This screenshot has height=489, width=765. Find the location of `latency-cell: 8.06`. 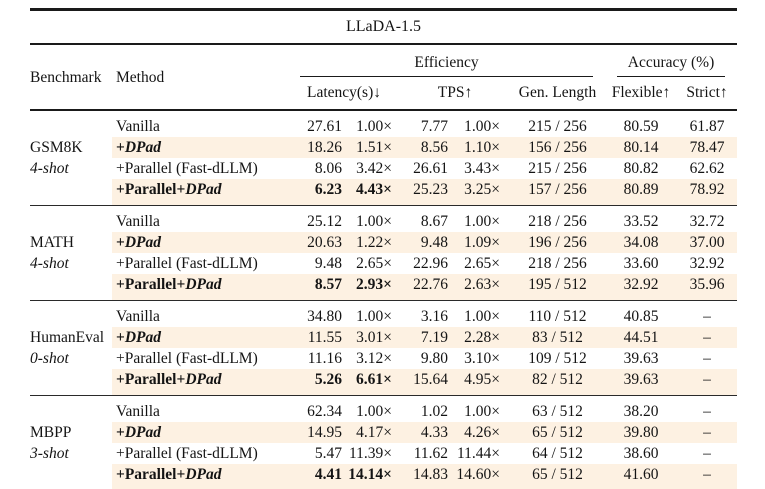

latency-cell: 8.06 is located at coordinates (328, 168).